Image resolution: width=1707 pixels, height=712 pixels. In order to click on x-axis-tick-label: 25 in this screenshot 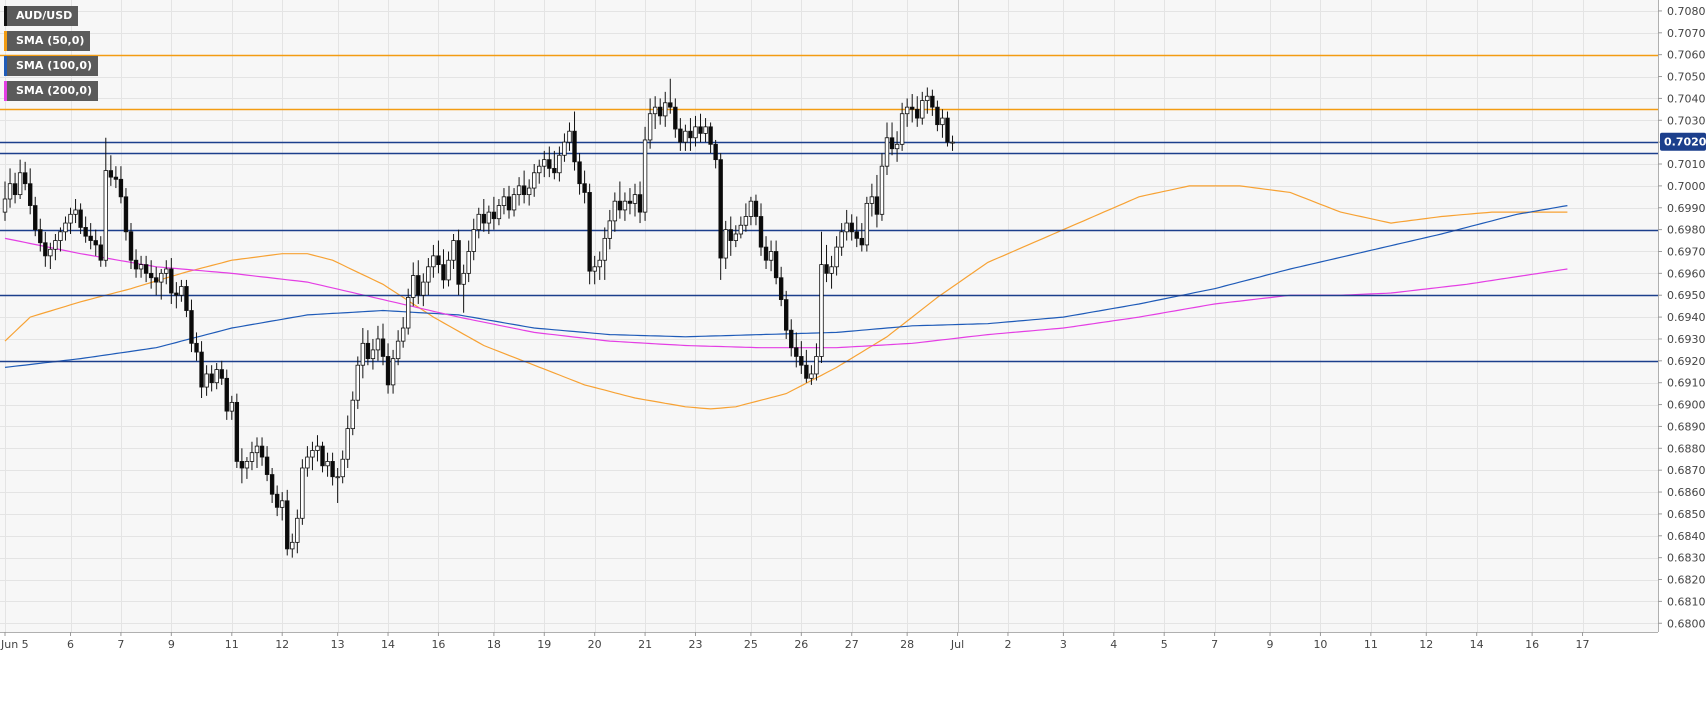, I will do `click(751, 644)`.